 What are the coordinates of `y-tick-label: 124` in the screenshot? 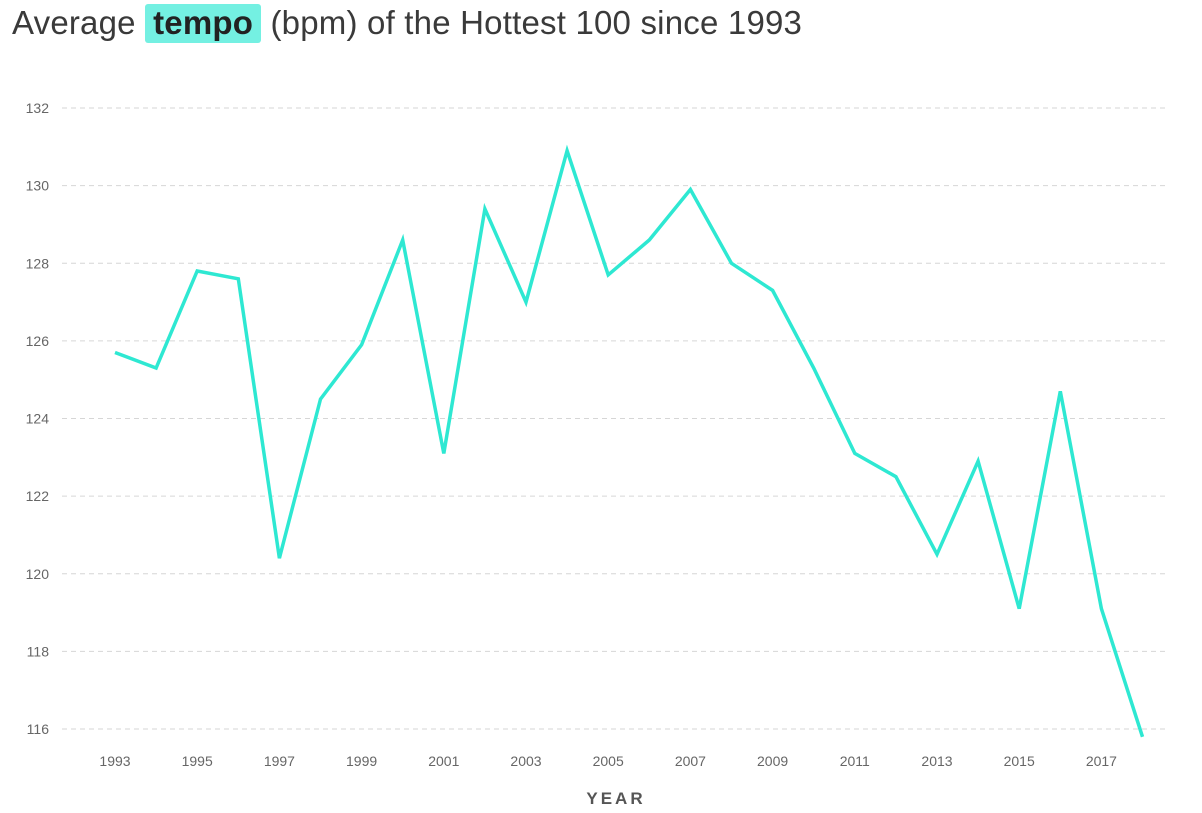 It's located at (38, 419).